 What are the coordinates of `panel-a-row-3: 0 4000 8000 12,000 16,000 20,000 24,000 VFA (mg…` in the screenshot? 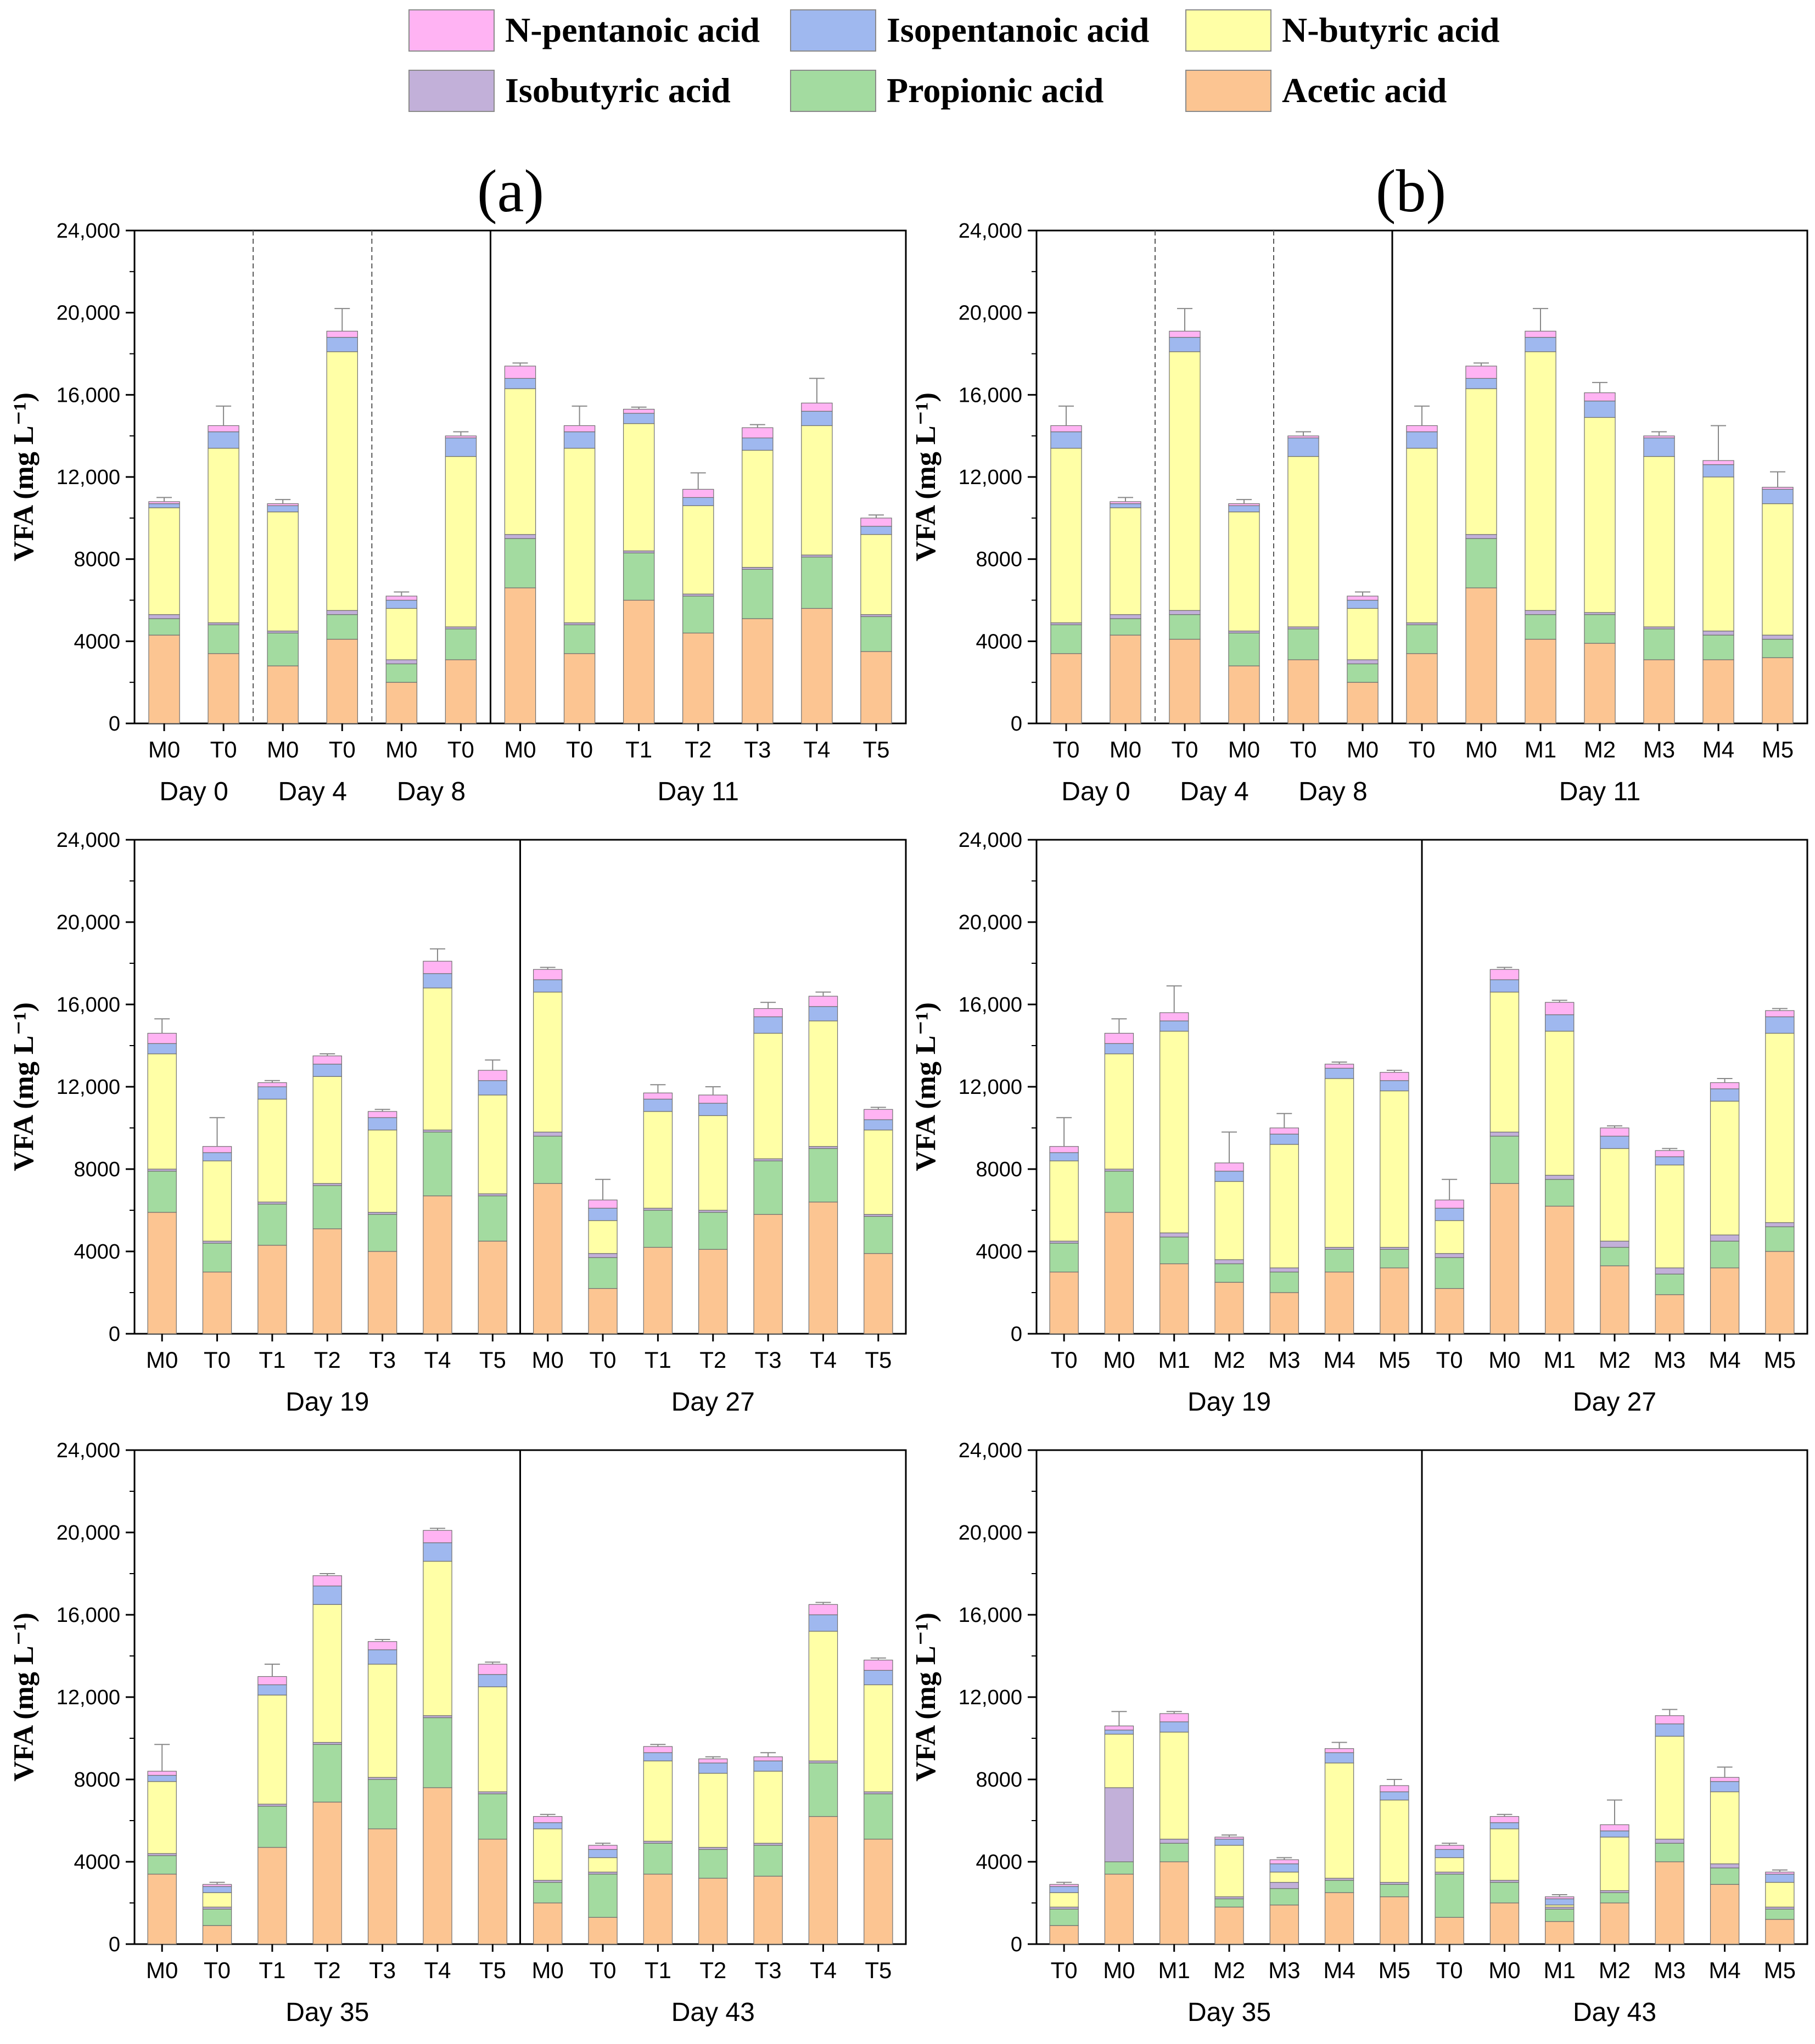 It's located at (458, 1733).